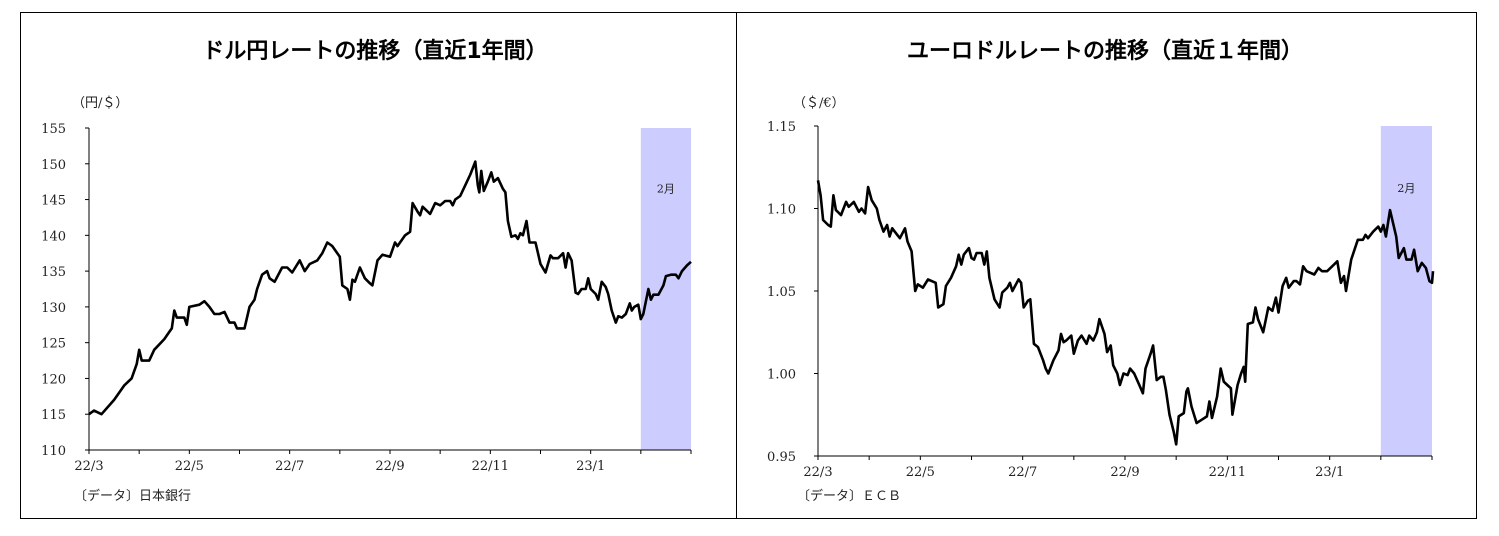 This screenshot has height=536, width=1499. Describe the element at coordinates (100, 103) in the screenshot. I see `y-axis-unit: （円/＄）` at that location.